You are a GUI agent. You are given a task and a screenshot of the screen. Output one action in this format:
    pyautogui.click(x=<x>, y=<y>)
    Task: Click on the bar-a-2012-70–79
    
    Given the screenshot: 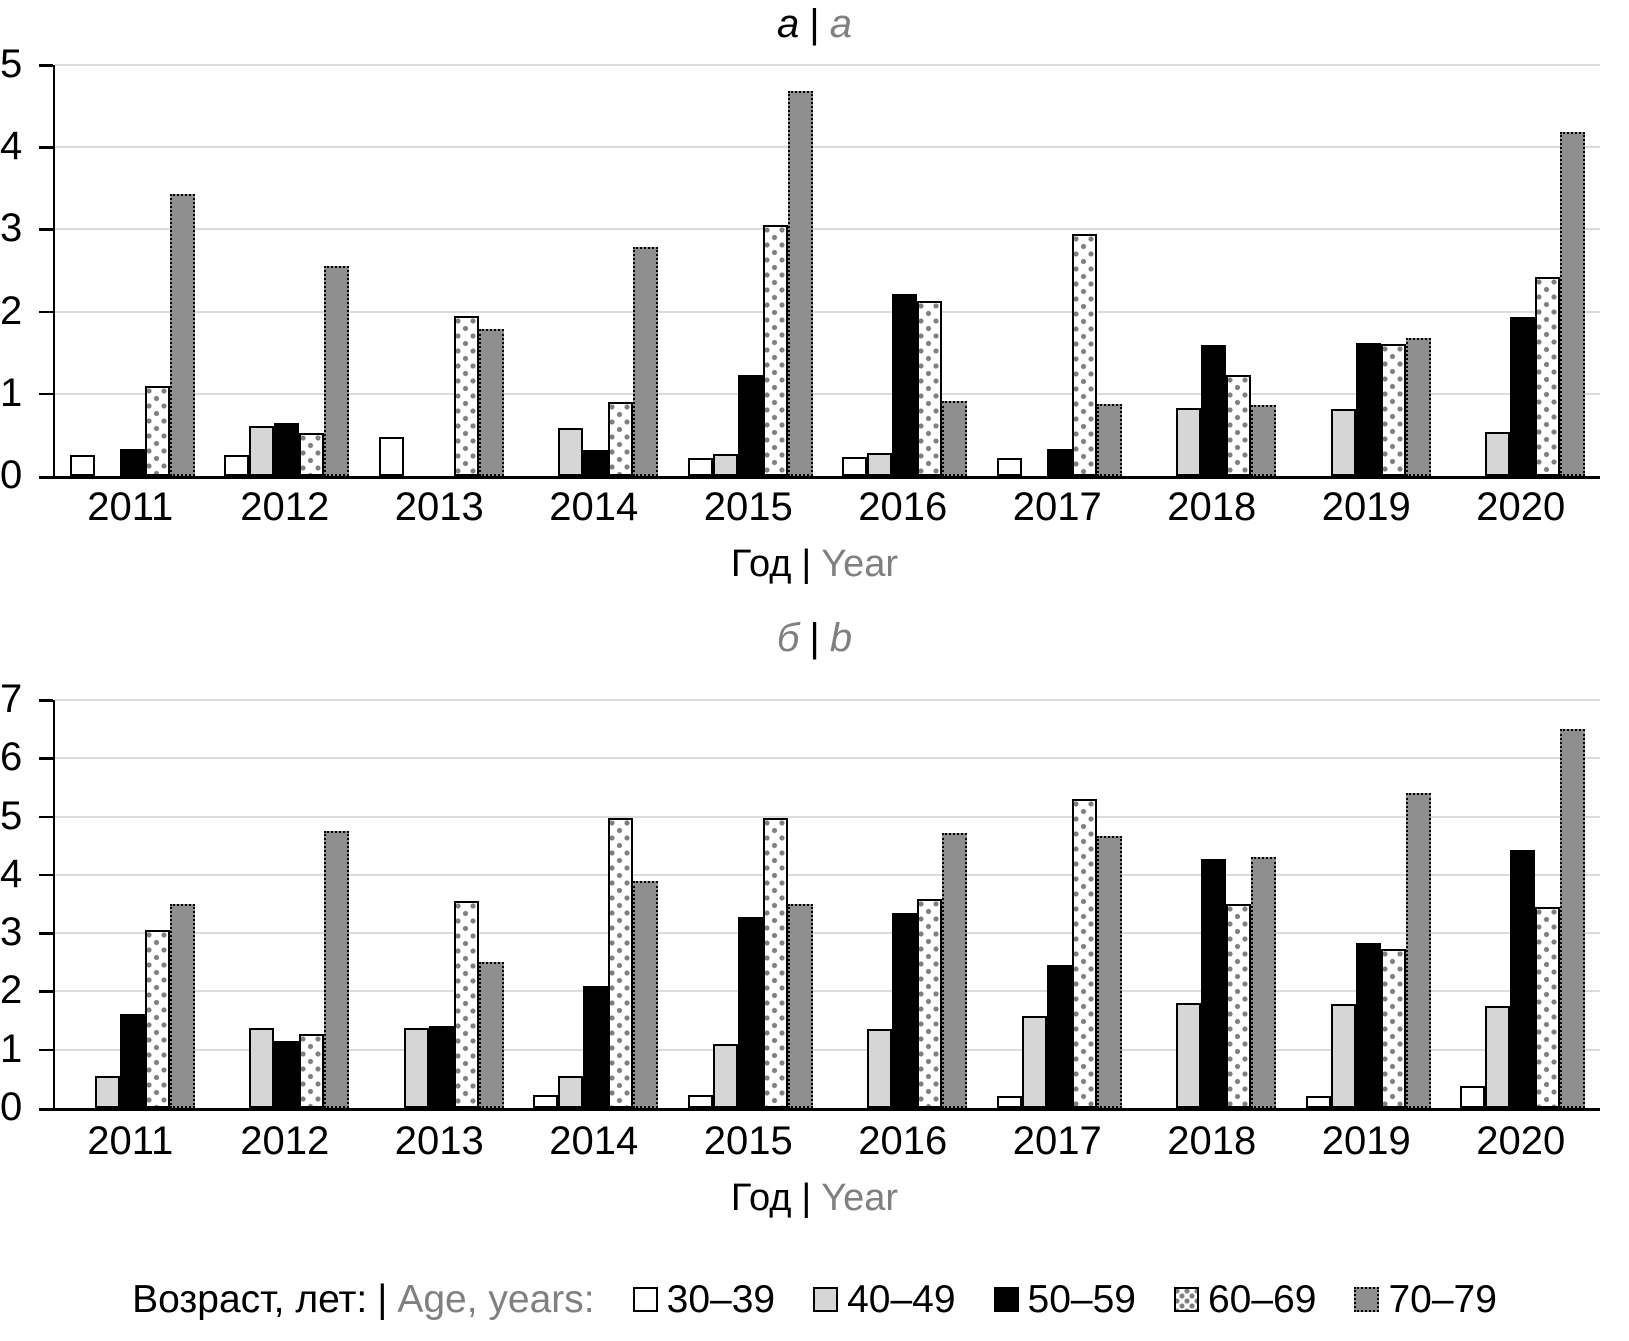 What is the action you would take?
    pyautogui.click(x=337, y=371)
    